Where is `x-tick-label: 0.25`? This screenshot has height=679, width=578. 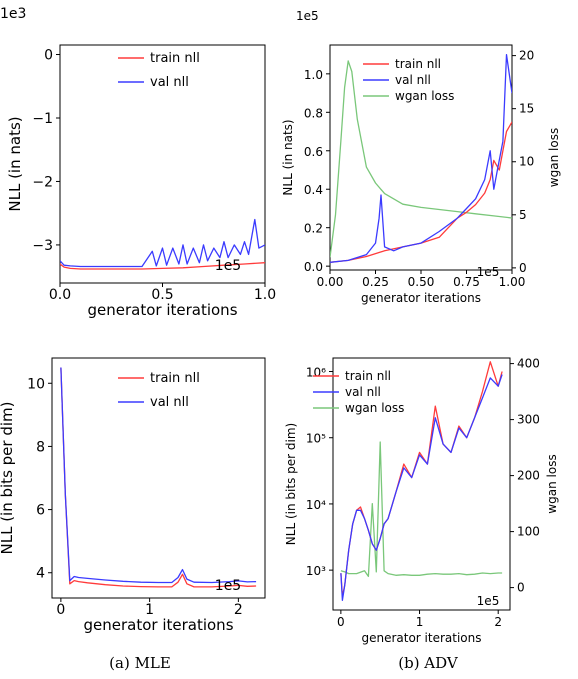 x-tick-label: 0.25 is located at coordinates (375, 282).